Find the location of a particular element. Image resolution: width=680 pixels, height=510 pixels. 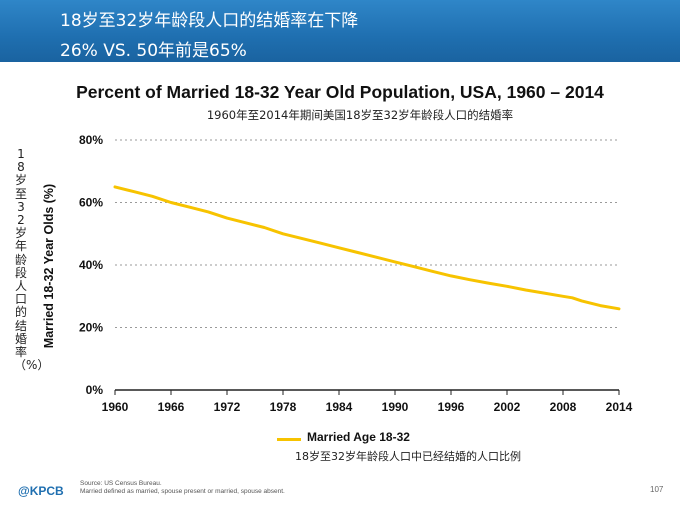

y-tick-label: 60% is located at coordinates (91, 203).